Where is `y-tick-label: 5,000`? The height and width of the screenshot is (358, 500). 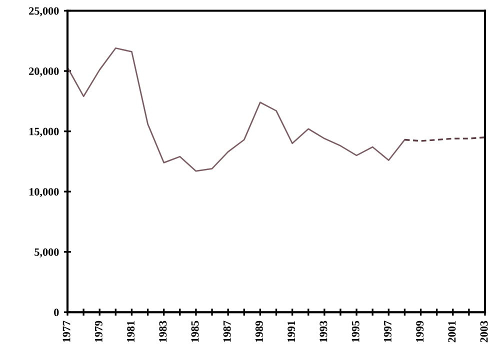 y-tick-label: 5,000 is located at coordinates (46, 253).